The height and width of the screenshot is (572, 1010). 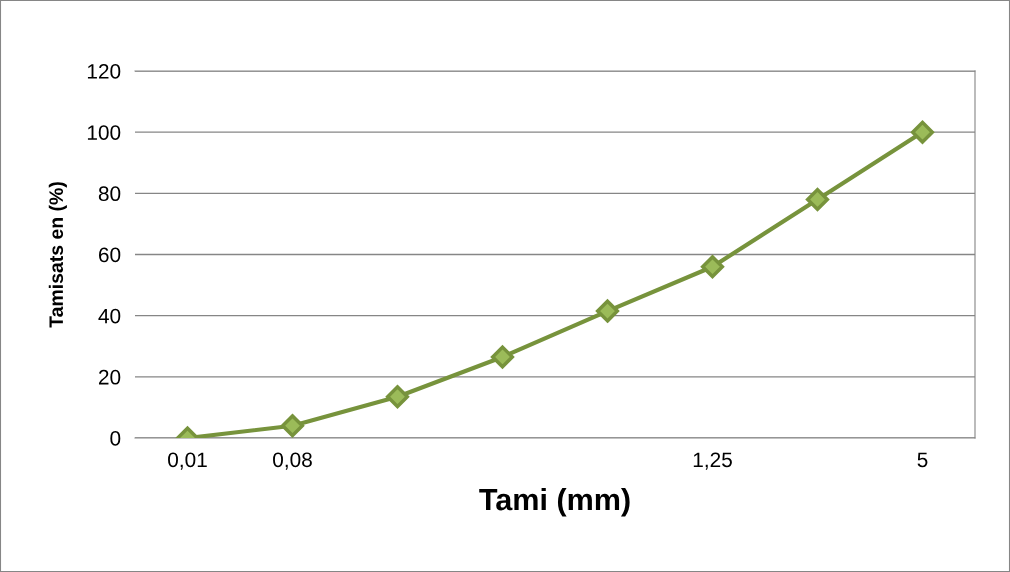 I want to click on x-tick-label: 0,01, so click(x=187, y=461).